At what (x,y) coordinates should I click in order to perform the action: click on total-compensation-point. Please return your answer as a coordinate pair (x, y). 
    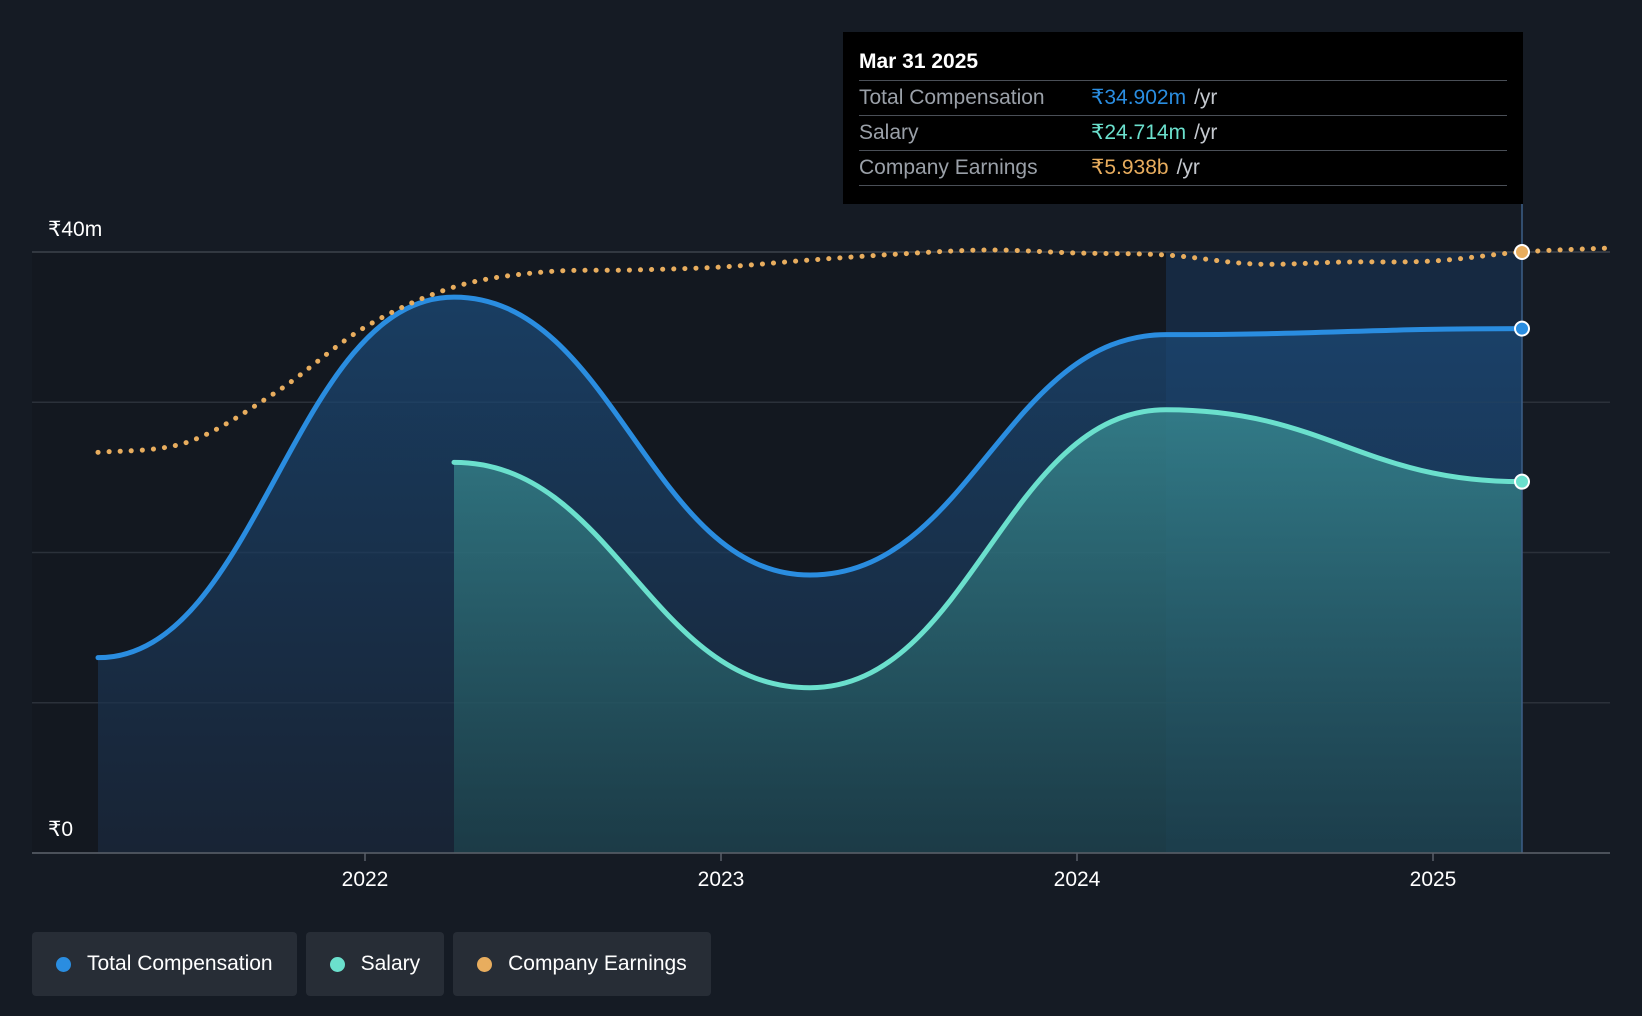
    Looking at the image, I should click on (1522, 328).